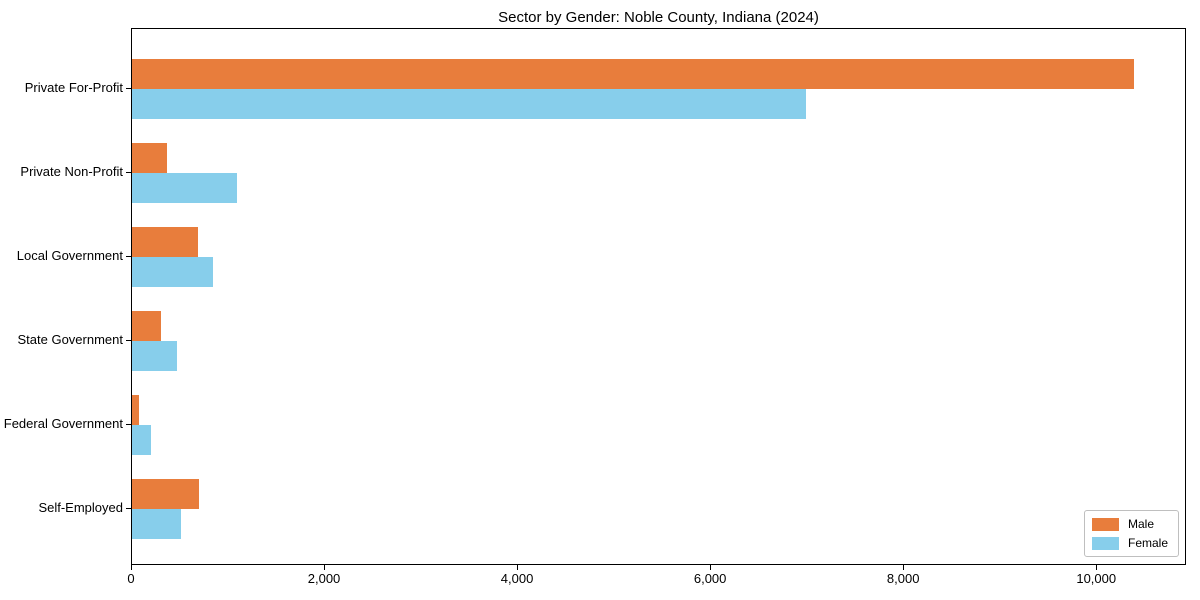  What do you see at coordinates (1140, 524) in the screenshot?
I see `legend-label-male: Male` at bounding box center [1140, 524].